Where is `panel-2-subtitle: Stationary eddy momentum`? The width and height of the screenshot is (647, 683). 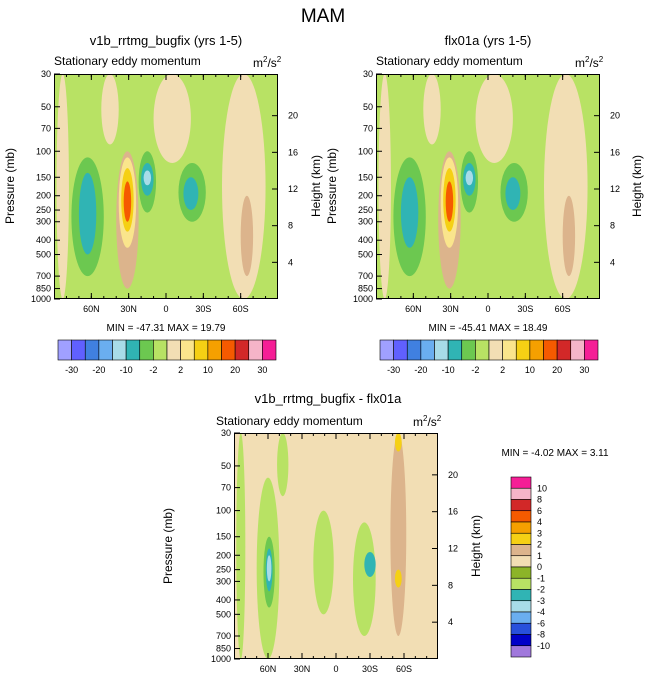
panel-2-subtitle: Stationary eddy momentum is located at coordinates (449, 61).